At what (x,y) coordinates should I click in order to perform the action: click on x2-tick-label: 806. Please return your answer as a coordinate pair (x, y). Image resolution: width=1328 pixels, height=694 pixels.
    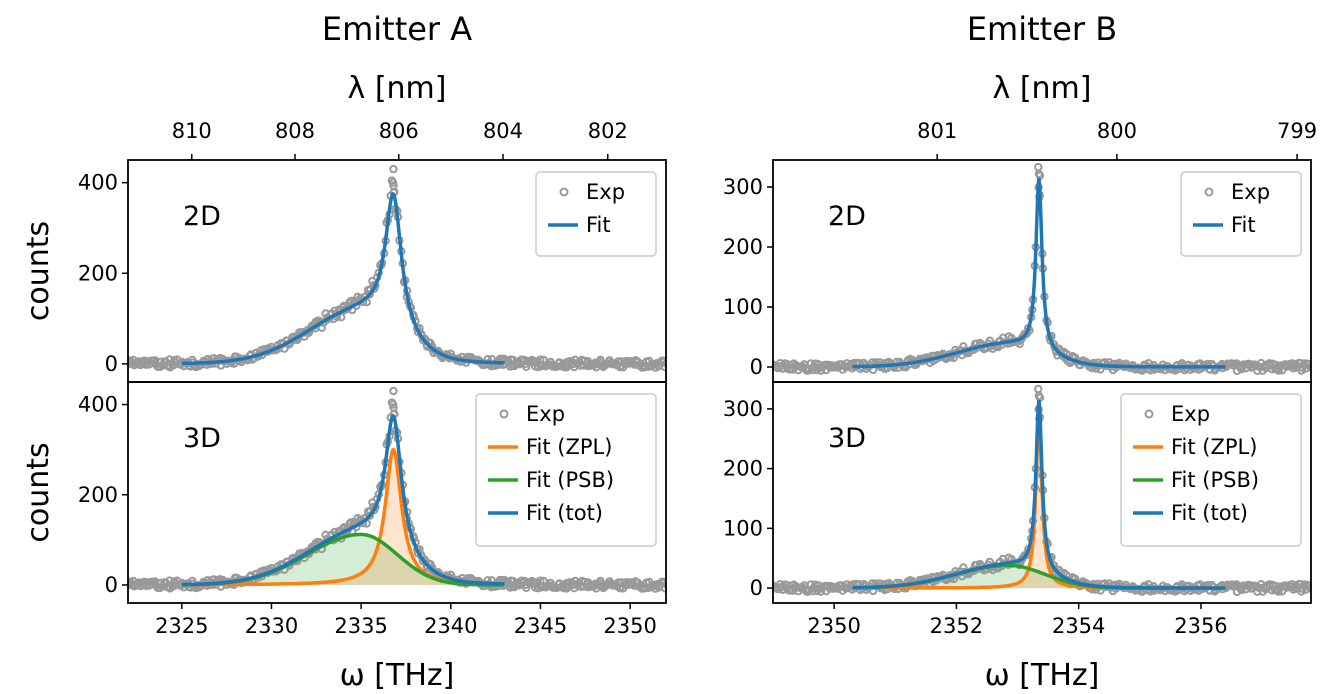
    Looking at the image, I should click on (399, 131).